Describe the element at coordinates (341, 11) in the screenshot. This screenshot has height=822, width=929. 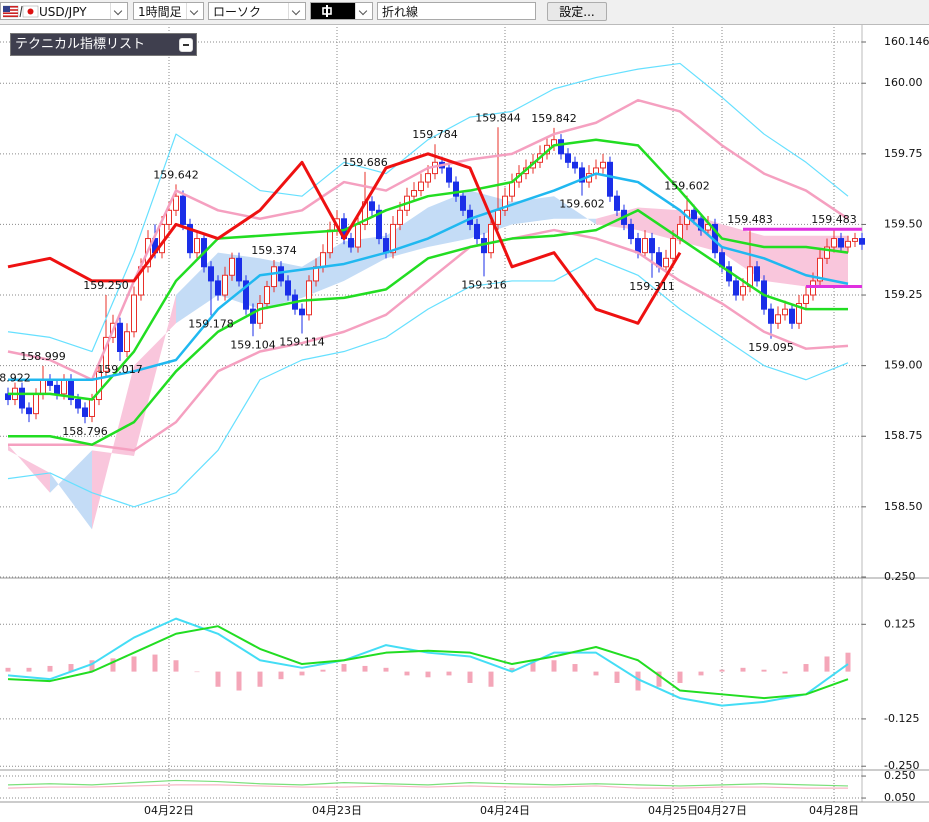
I see `color-select` at that location.